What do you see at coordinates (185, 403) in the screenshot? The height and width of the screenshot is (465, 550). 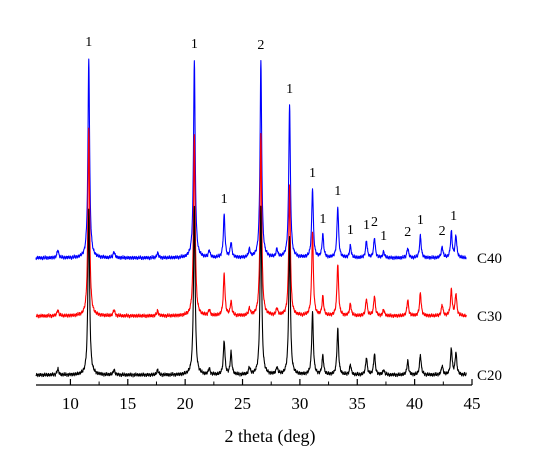 I see `x-tick-label: 20` at bounding box center [185, 403].